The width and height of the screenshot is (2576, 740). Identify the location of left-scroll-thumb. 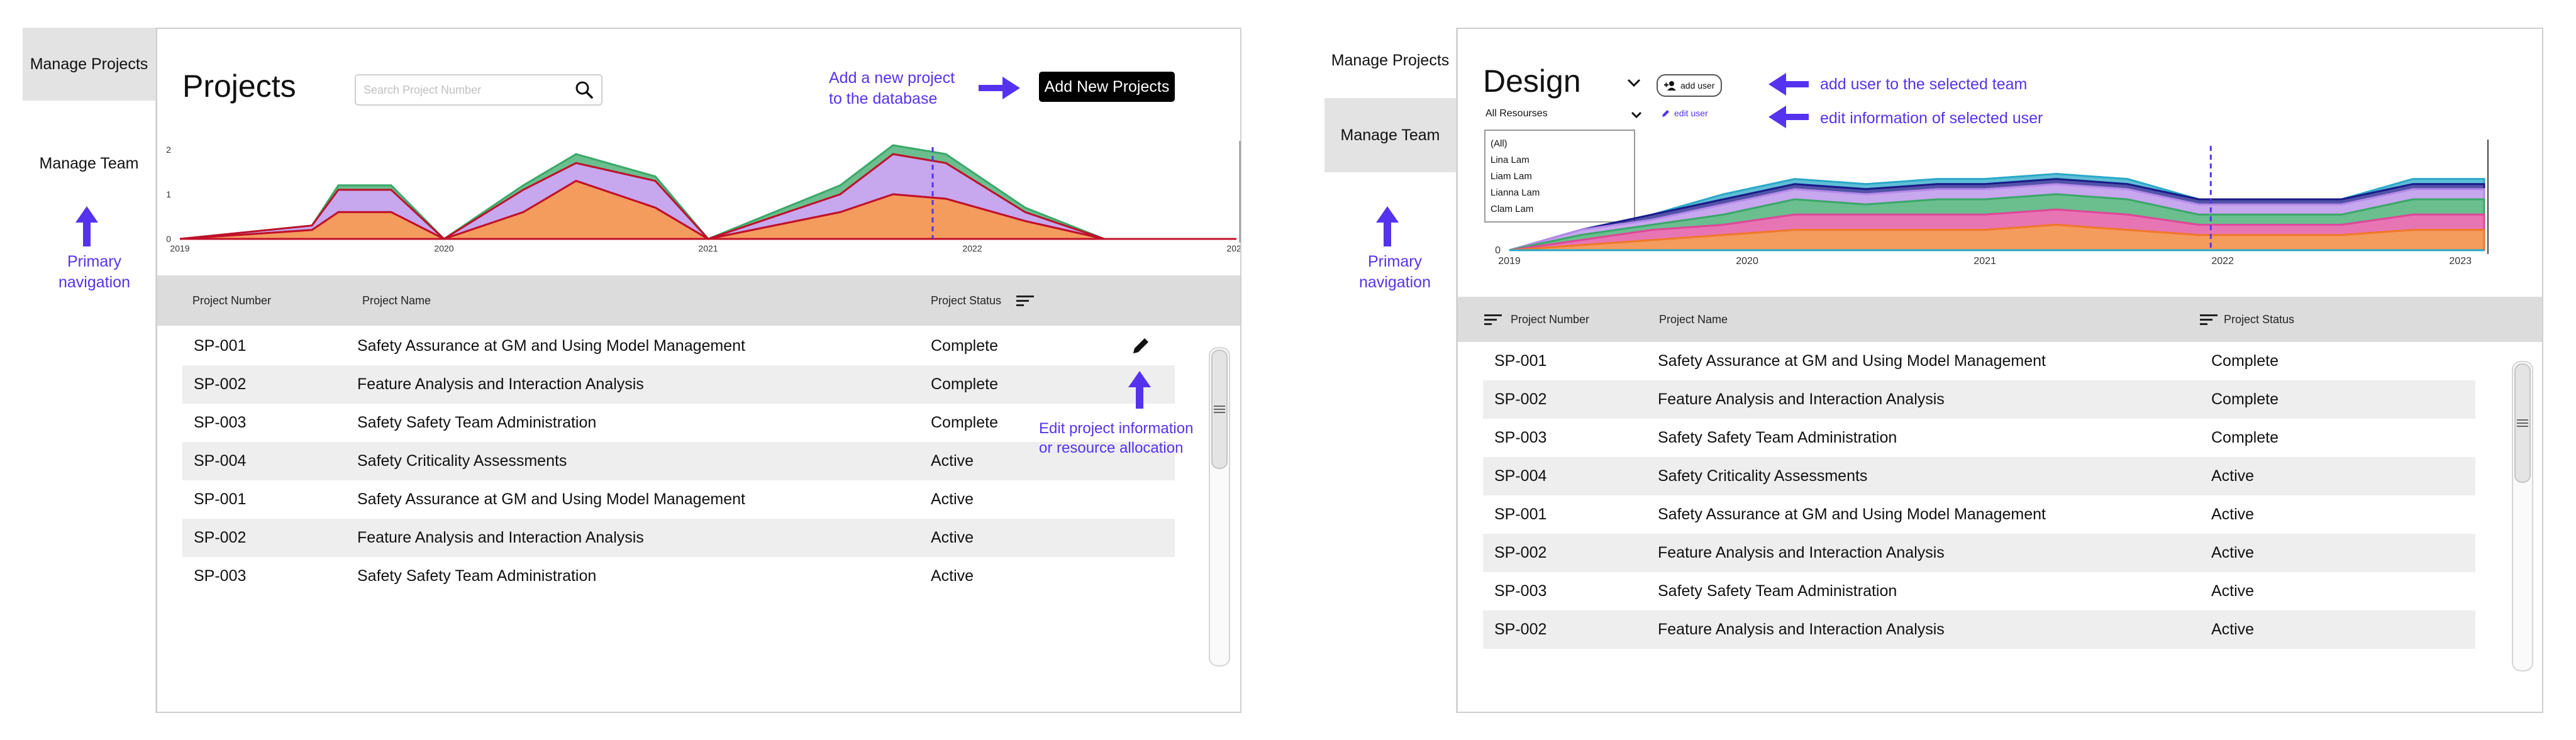
(1219, 410).